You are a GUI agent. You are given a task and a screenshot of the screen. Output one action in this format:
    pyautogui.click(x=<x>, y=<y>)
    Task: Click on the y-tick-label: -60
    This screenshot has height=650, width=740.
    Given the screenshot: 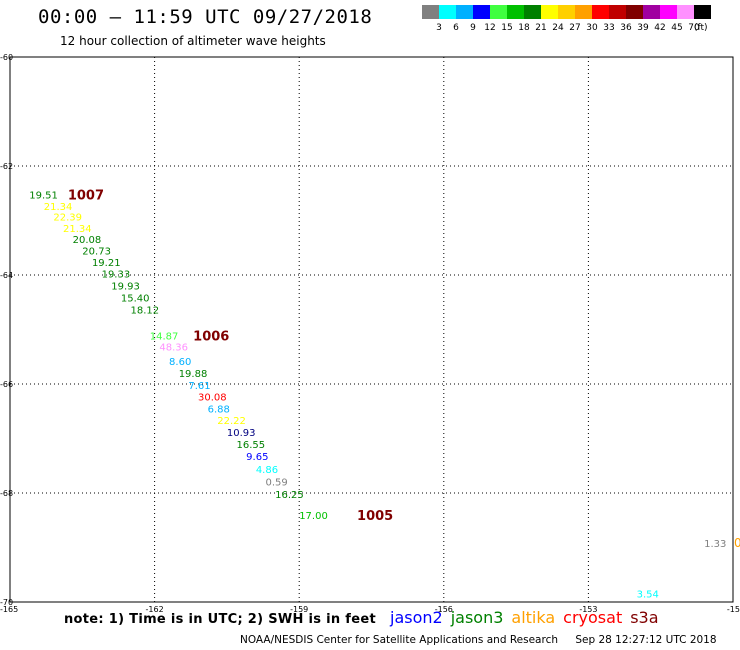 What is the action you would take?
    pyautogui.click(x=6, y=57)
    